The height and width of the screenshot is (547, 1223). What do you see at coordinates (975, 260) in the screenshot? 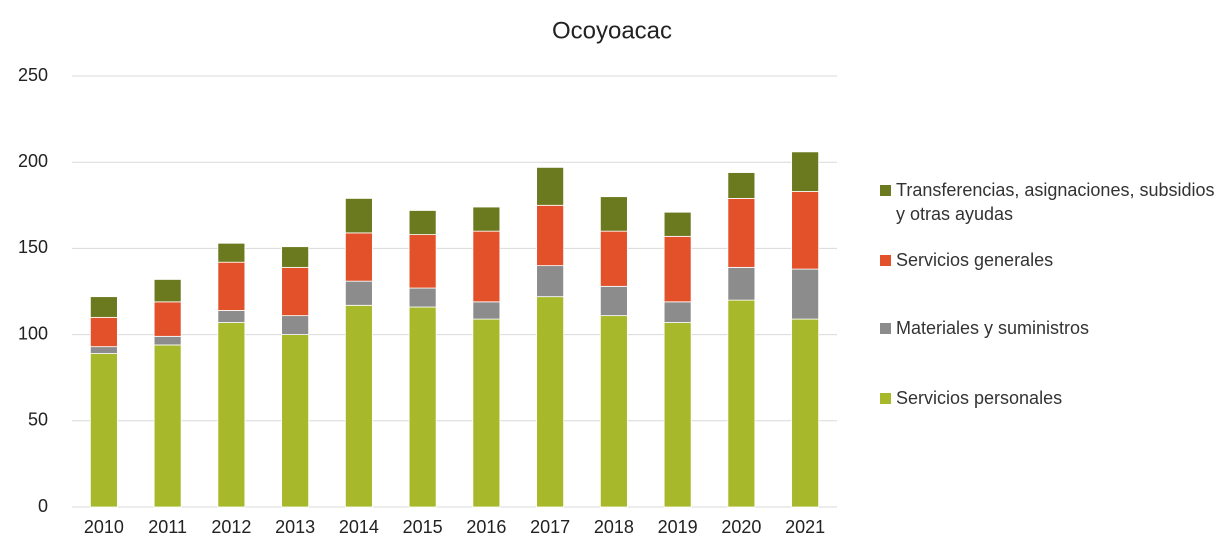
I see `legend-label: Servicios generales` at bounding box center [975, 260].